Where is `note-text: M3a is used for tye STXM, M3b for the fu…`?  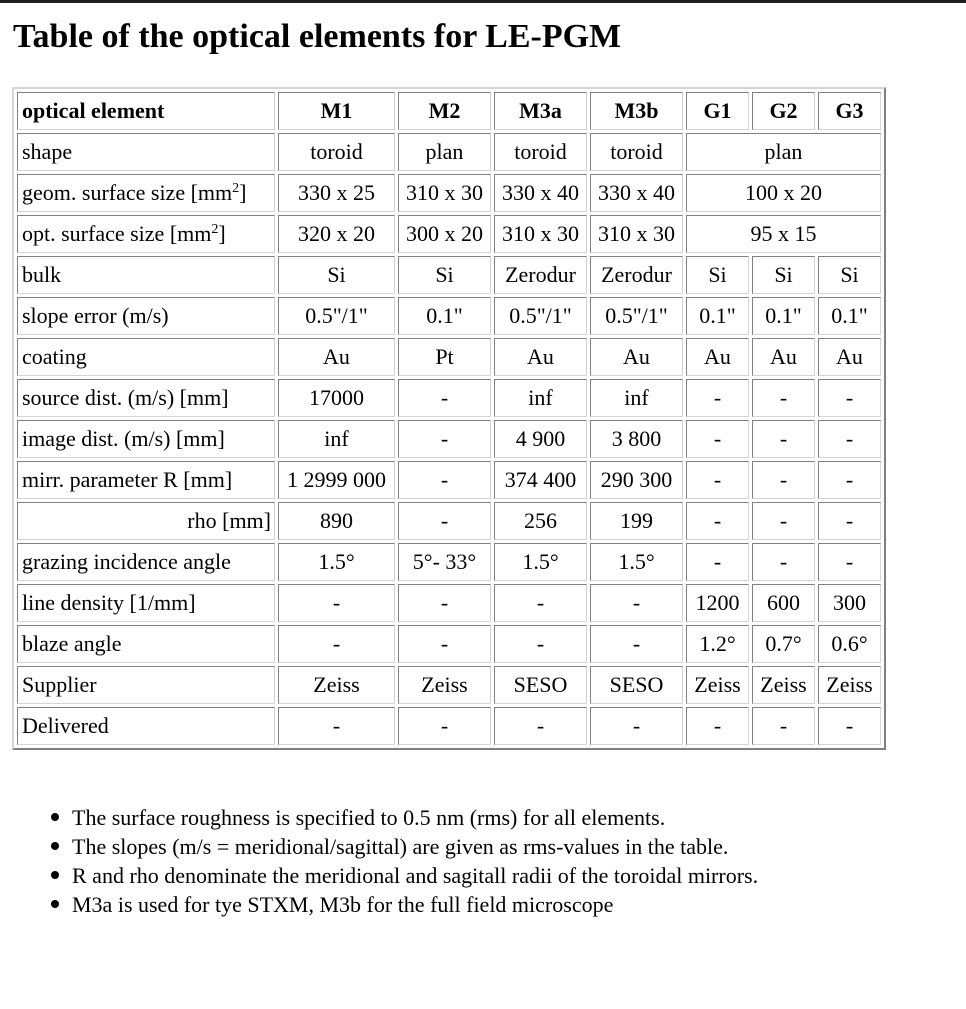
note-text: M3a is used for tye STXM, M3b for the fu… is located at coordinates (343, 904).